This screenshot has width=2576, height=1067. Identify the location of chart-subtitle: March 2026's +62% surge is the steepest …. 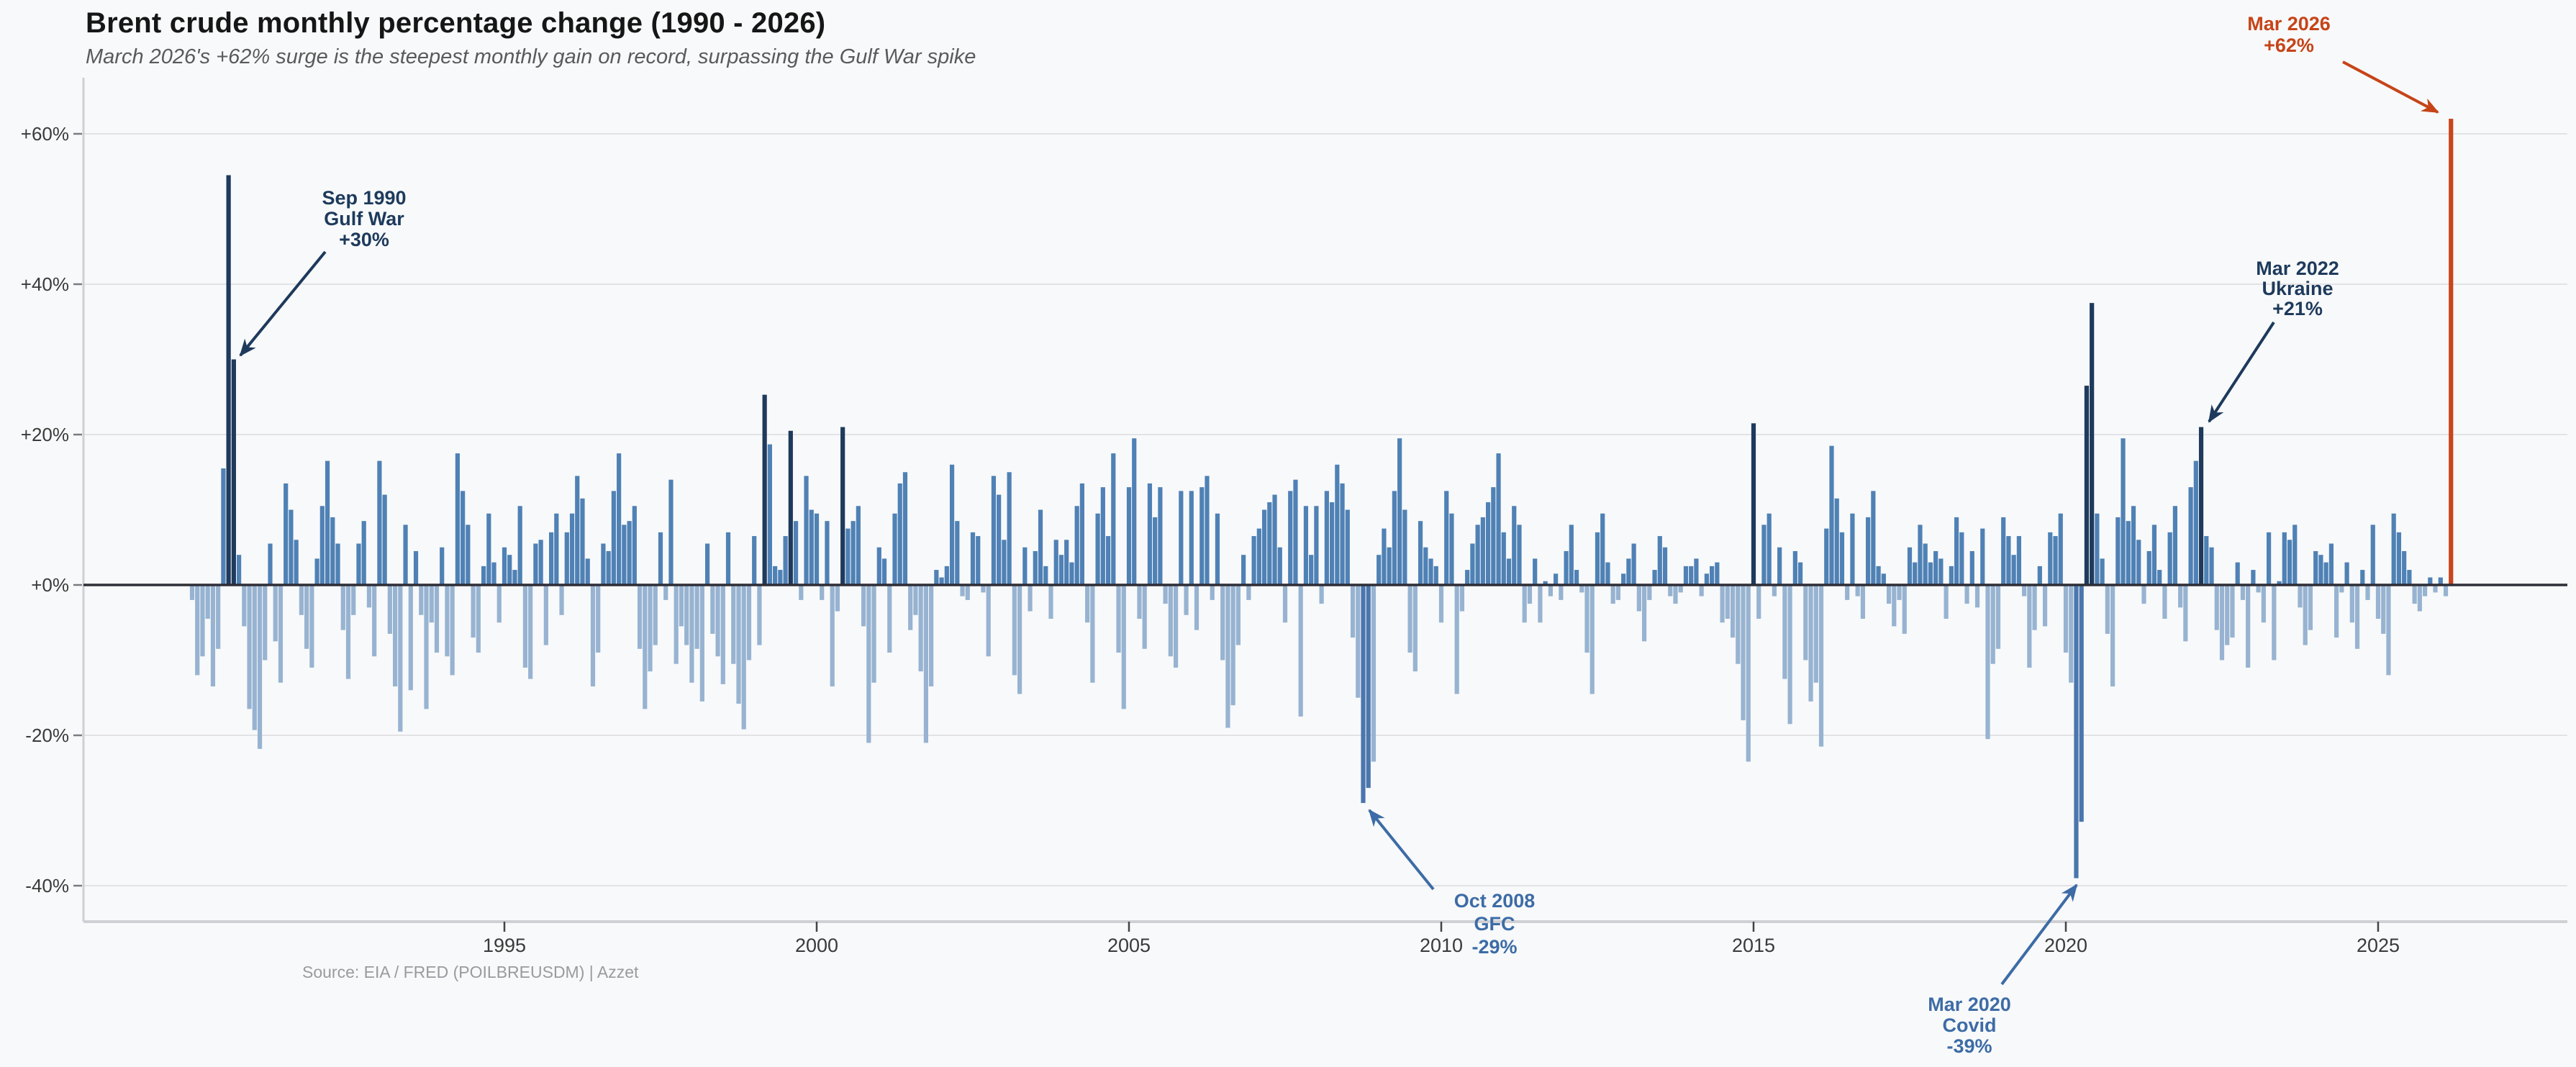
(531, 56).